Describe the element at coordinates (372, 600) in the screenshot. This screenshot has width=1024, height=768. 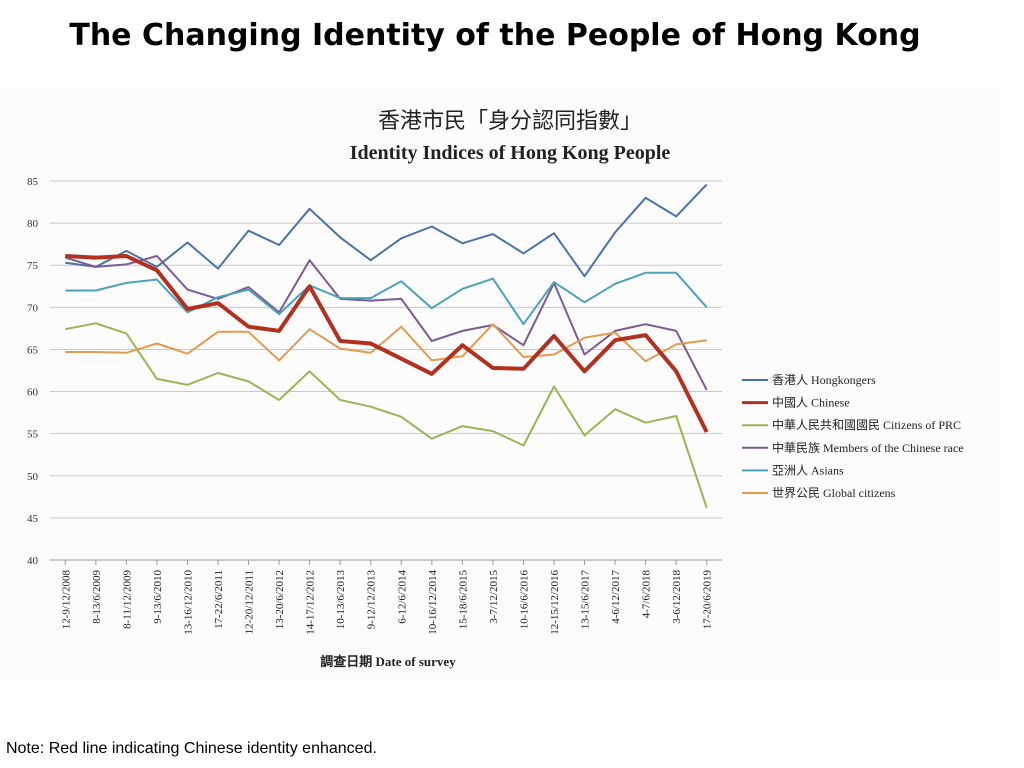
I see `x-tick-label: 9-12/12/2013` at that location.